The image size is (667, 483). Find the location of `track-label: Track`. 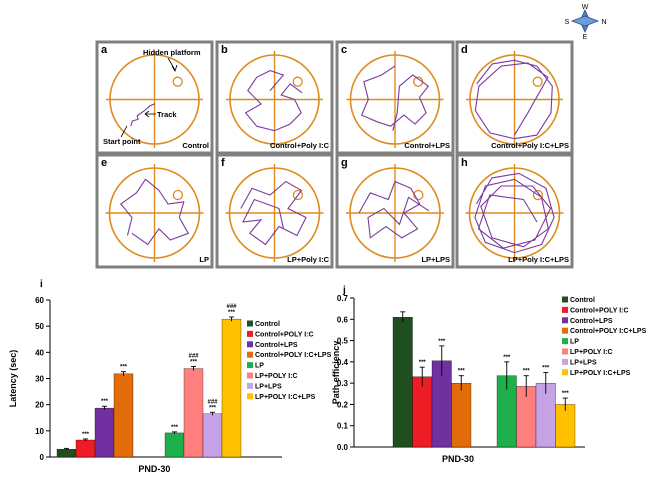

track-label: Track is located at coordinates (167, 114).